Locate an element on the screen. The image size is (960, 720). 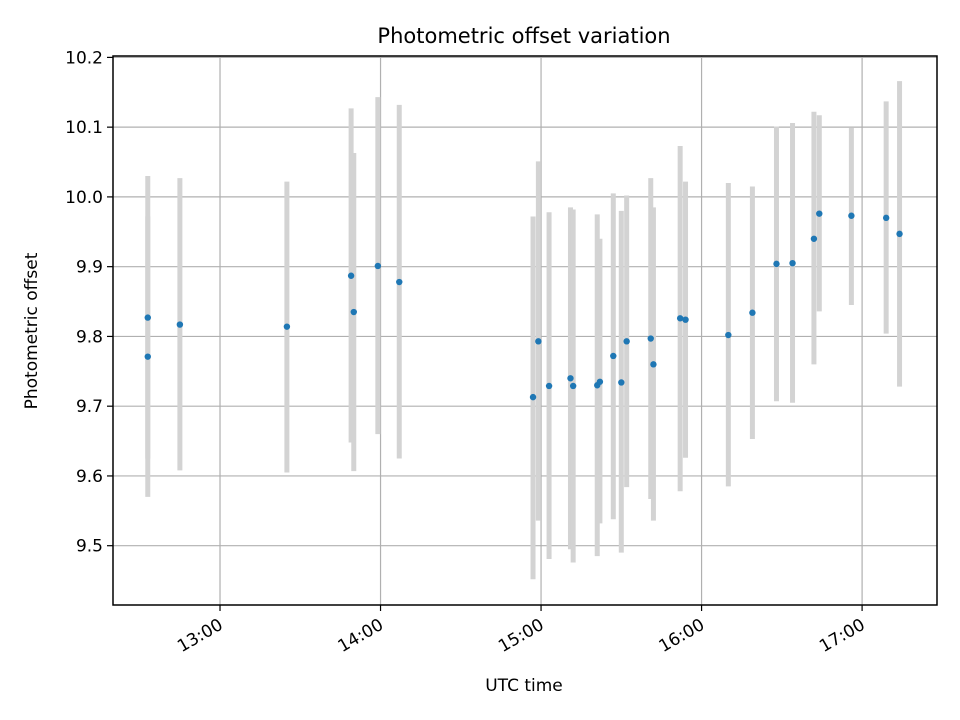
y-axis-label: Photometric offset is located at coordinates (32, 330).